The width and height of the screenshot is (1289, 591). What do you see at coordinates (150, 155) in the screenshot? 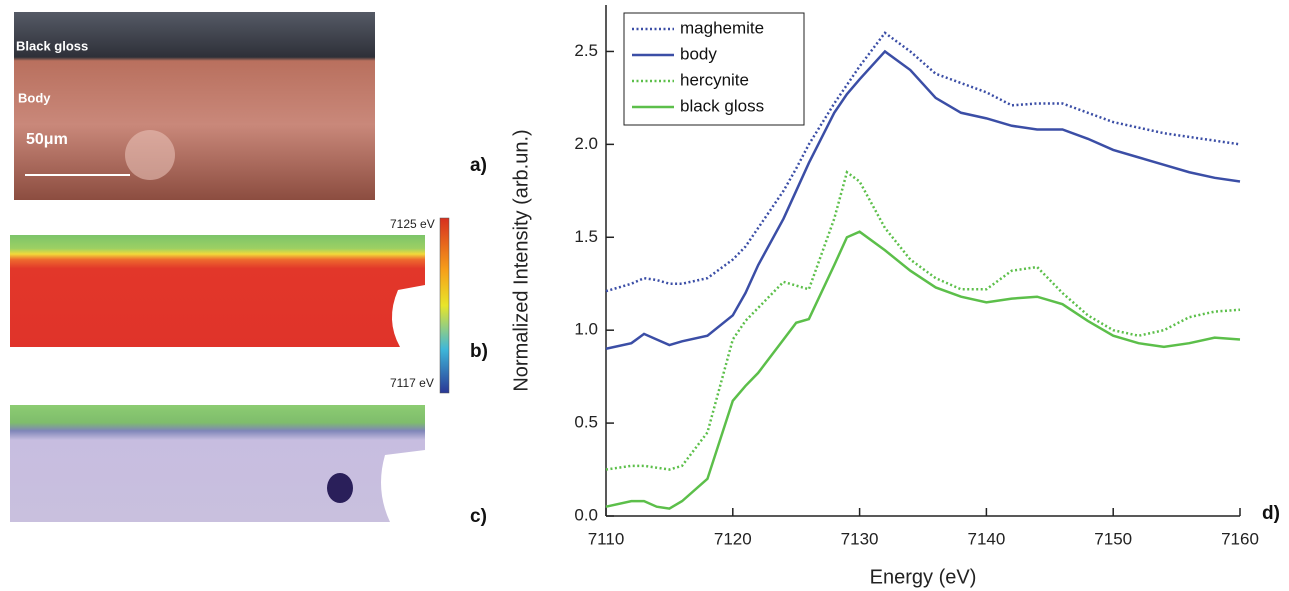
I see `texture` at bounding box center [150, 155].